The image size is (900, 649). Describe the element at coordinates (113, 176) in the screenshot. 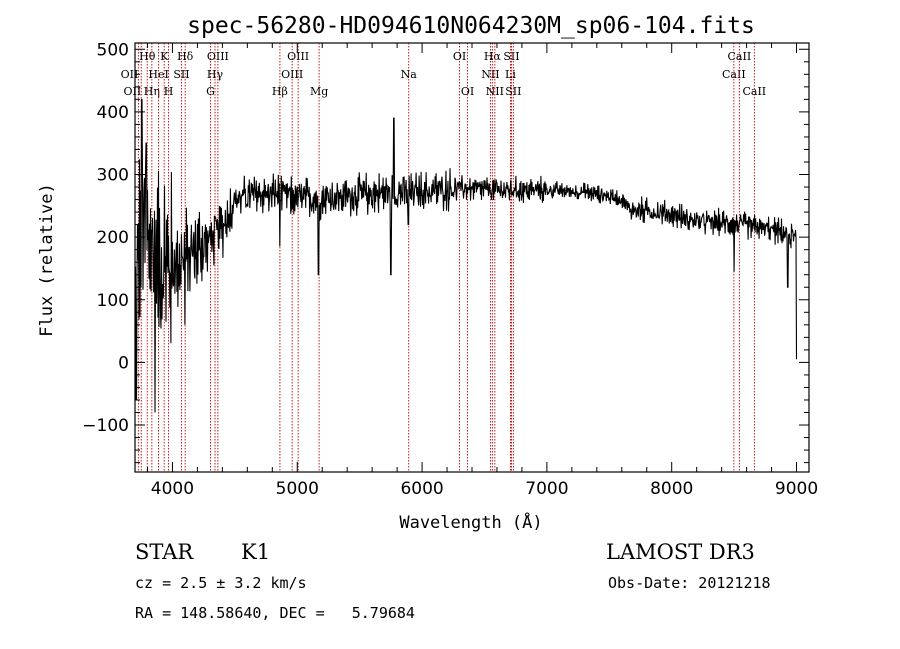

I see `y-tick-label: 300` at that location.